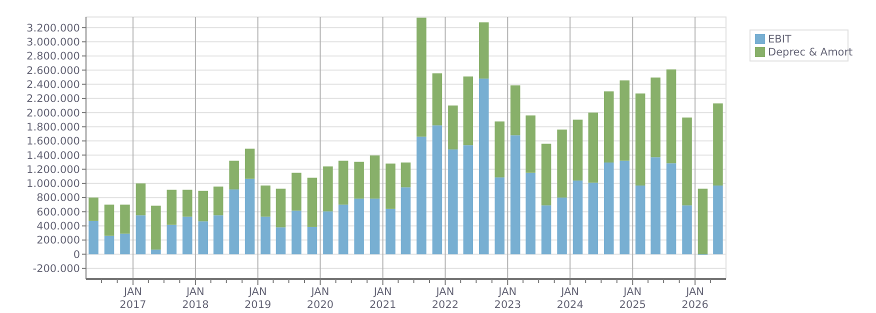 Image resolution: width=876 pixels, height=313 pixels. What do you see at coordinates (695, 298) in the screenshot?
I see `x-tick-label: JAN 2026` at bounding box center [695, 298].